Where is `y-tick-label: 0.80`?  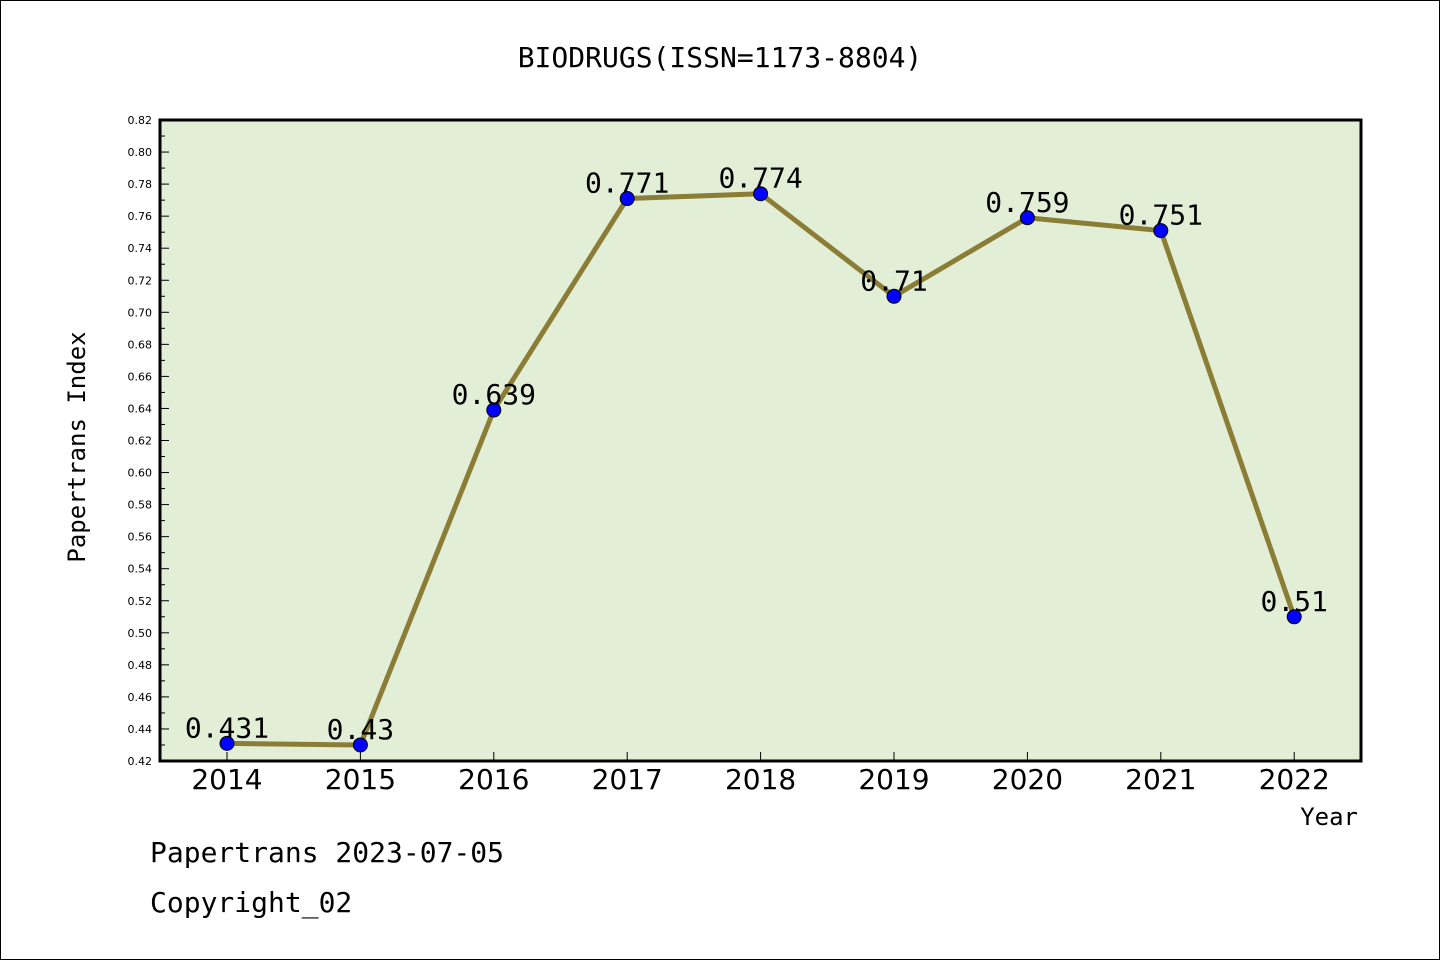
y-tick-label: 0.80 is located at coordinates (140, 152).